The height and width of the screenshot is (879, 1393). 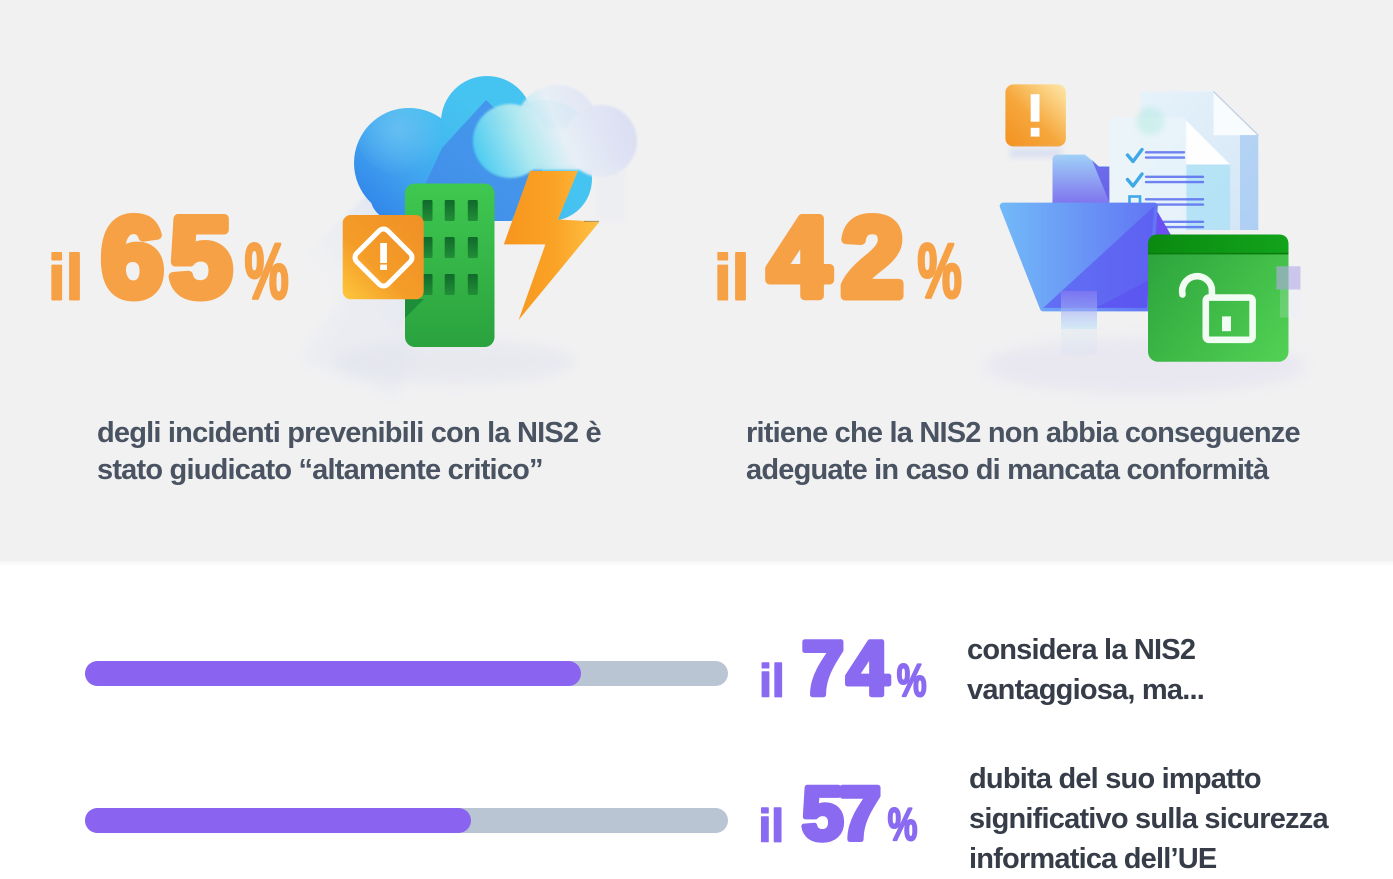 I want to click on svg-text: 65, so click(x=169, y=257).